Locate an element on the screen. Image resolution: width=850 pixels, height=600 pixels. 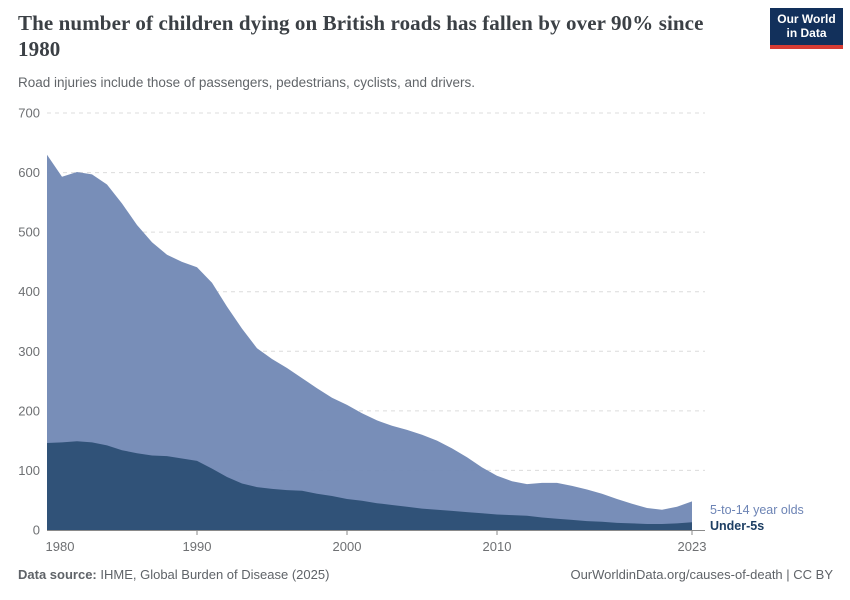
y-tick-label-400: 400 is located at coordinates (29, 291).